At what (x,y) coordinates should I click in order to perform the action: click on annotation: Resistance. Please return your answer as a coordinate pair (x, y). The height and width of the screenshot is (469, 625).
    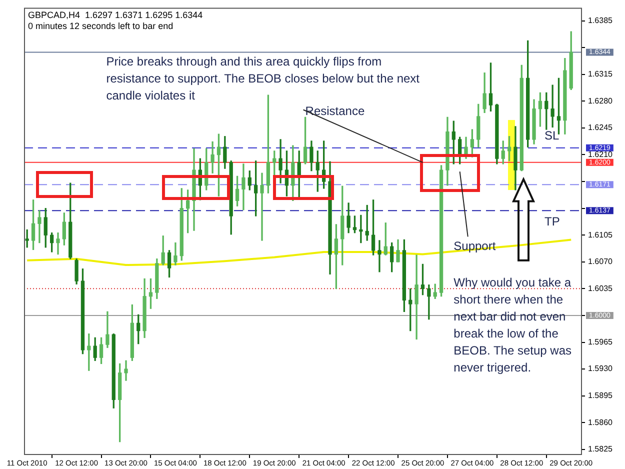
    Looking at the image, I should click on (335, 111).